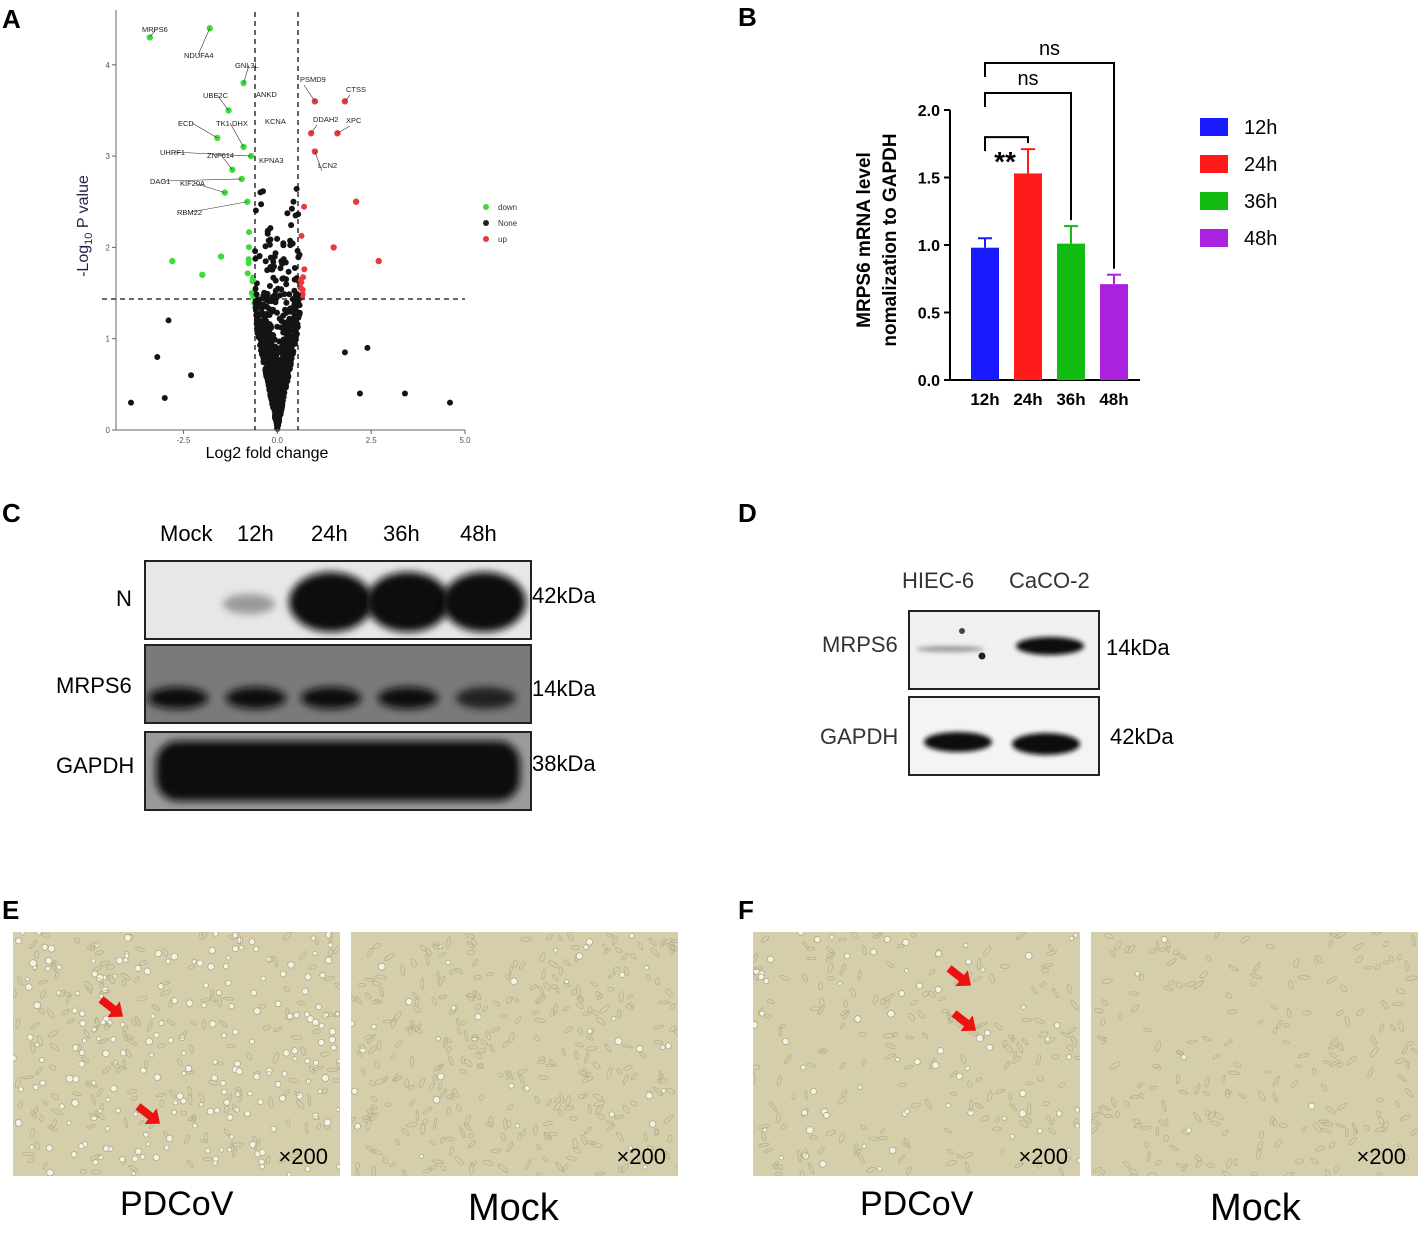  What do you see at coordinates (236, 135) in the screenshot?
I see `gene-leader` at bounding box center [236, 135].